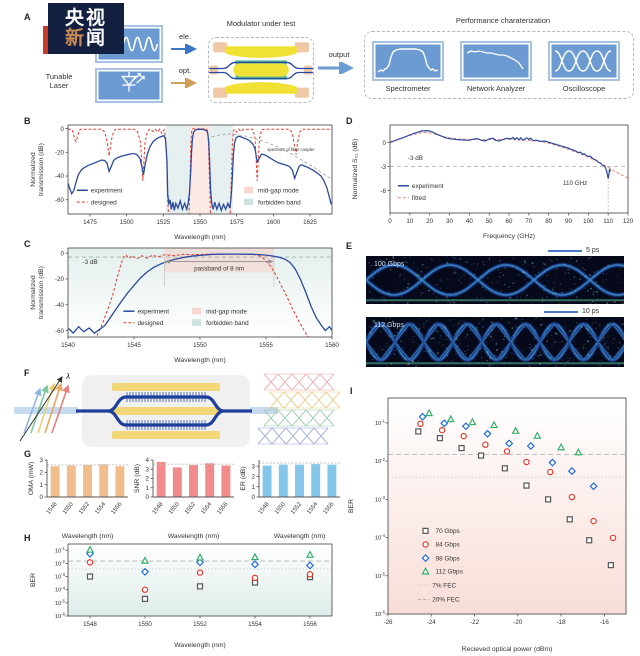 Image resolution: width=640 pixels, height=656 pixels. What do you see at coordinates (148, 469) in the screenshot?
I see `svg-text: 3` at bounding box center [148, 469].